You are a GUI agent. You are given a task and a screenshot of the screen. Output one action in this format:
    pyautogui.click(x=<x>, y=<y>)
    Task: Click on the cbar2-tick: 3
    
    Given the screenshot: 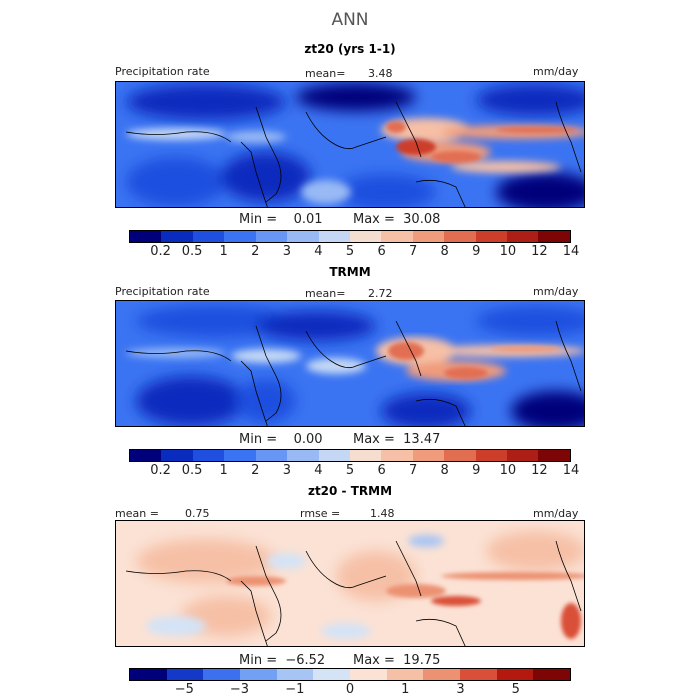 What is the action you would take?
    pyautogui.click(x=287, y=470)
    